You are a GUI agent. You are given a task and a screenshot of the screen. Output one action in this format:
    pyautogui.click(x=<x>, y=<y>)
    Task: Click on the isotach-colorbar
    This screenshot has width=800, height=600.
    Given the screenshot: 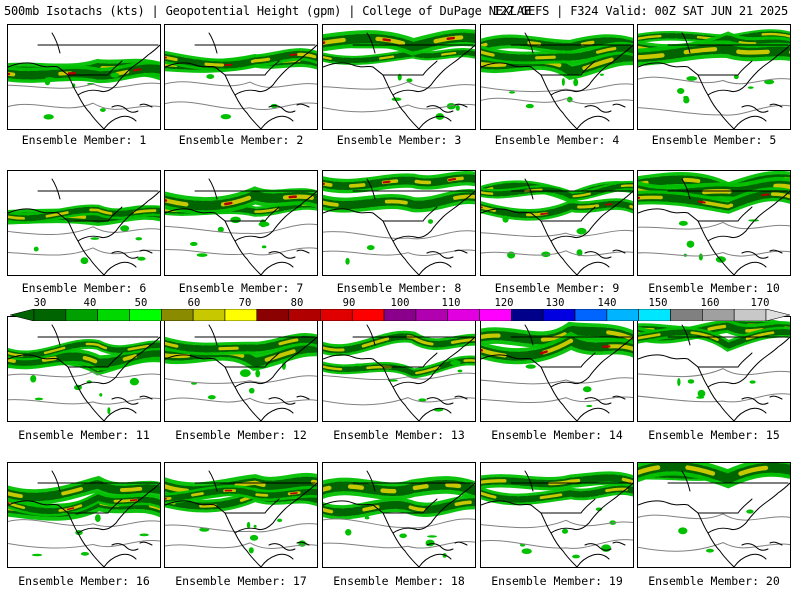 What is the action you would take?
    pyautogui.click(x=400, y=315)
    